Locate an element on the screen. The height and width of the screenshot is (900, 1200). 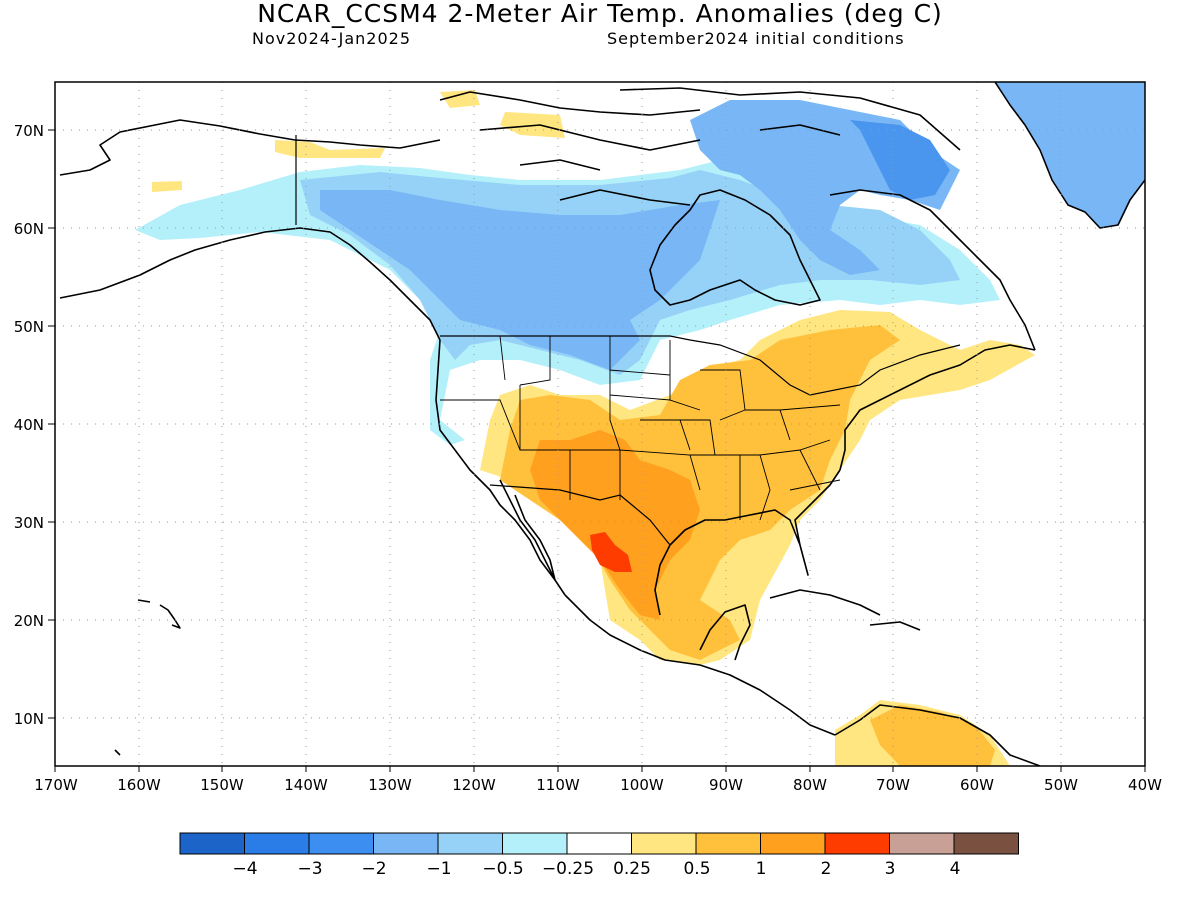
mexico-red-region is located at coordinates (611, 552).